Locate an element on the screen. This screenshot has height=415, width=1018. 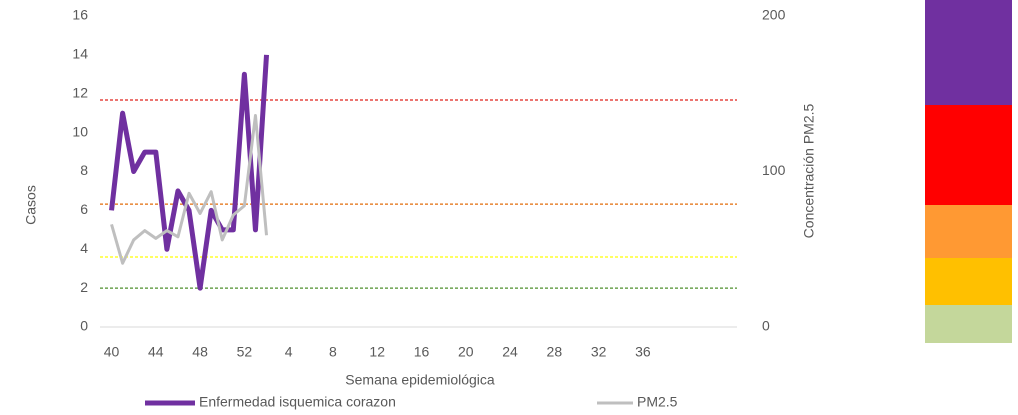
y-tick-label: 6 is located at coordinates (84, 209).